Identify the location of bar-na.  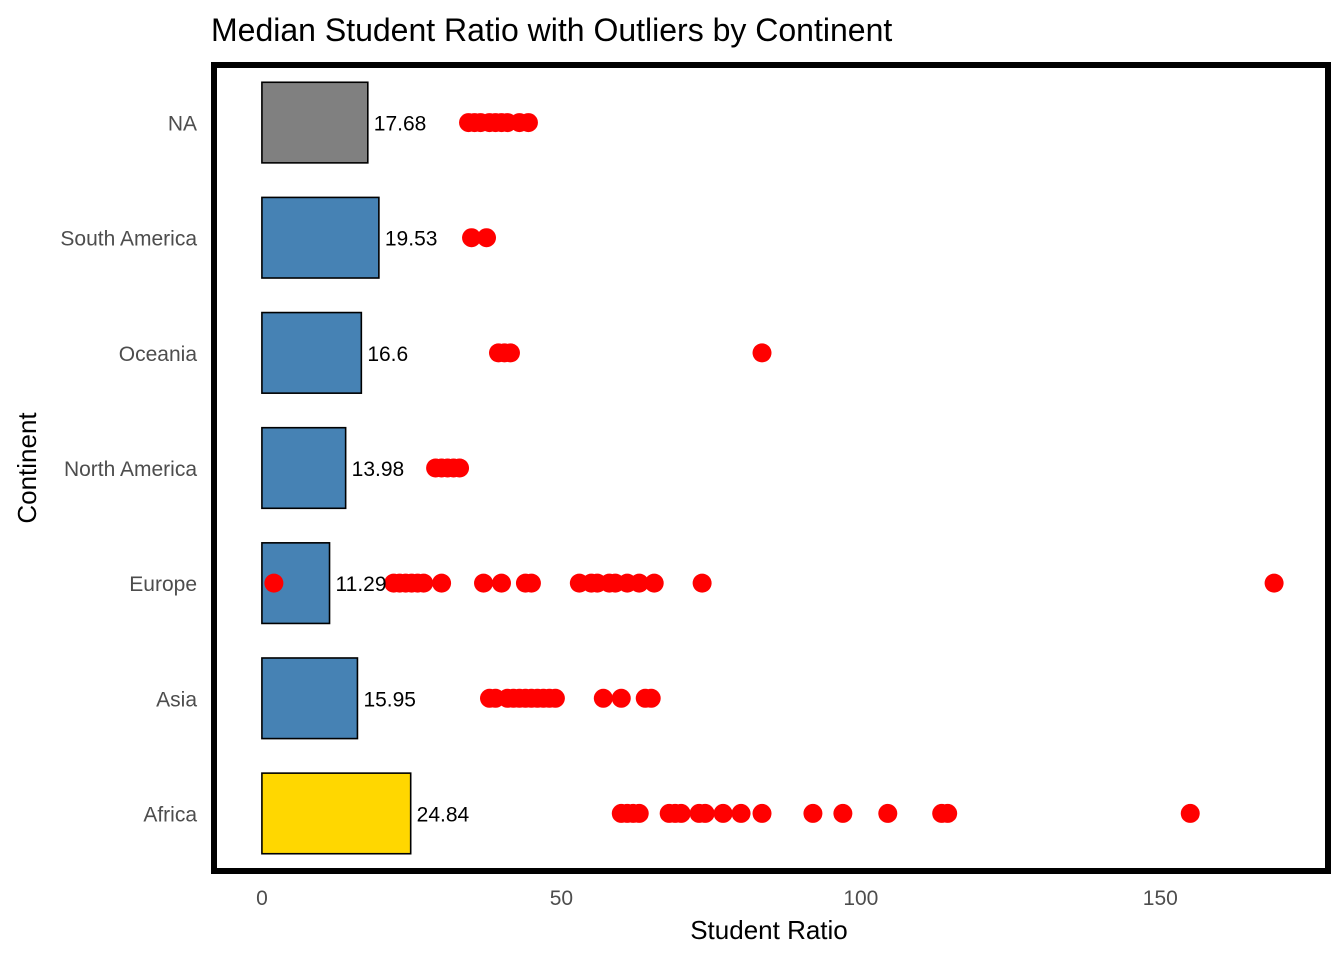
(315, 122).